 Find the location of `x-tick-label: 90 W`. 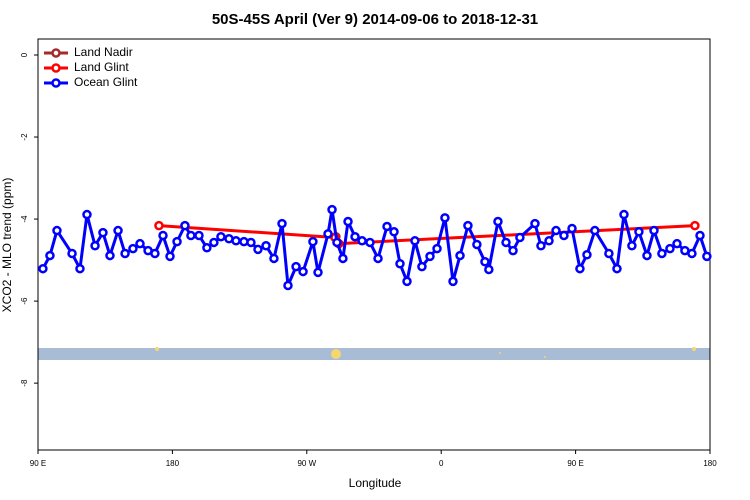

x-tick-label: 90 W is located at coordinates (306, 463).